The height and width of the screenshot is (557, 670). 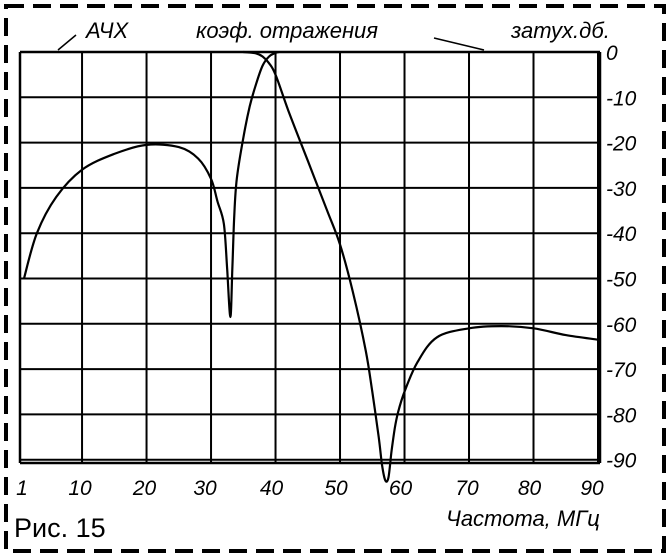 I want to click on y-tick-label: 0, so click(x=612, y=53).